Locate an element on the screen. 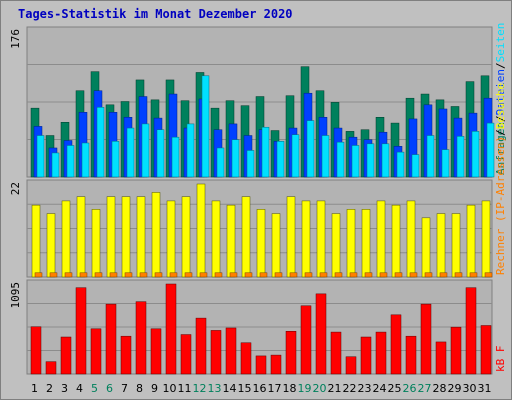 Image resolution: width=512 pixels, height=400 pixels. day-label: 26 is located at coordinates (410, 388).